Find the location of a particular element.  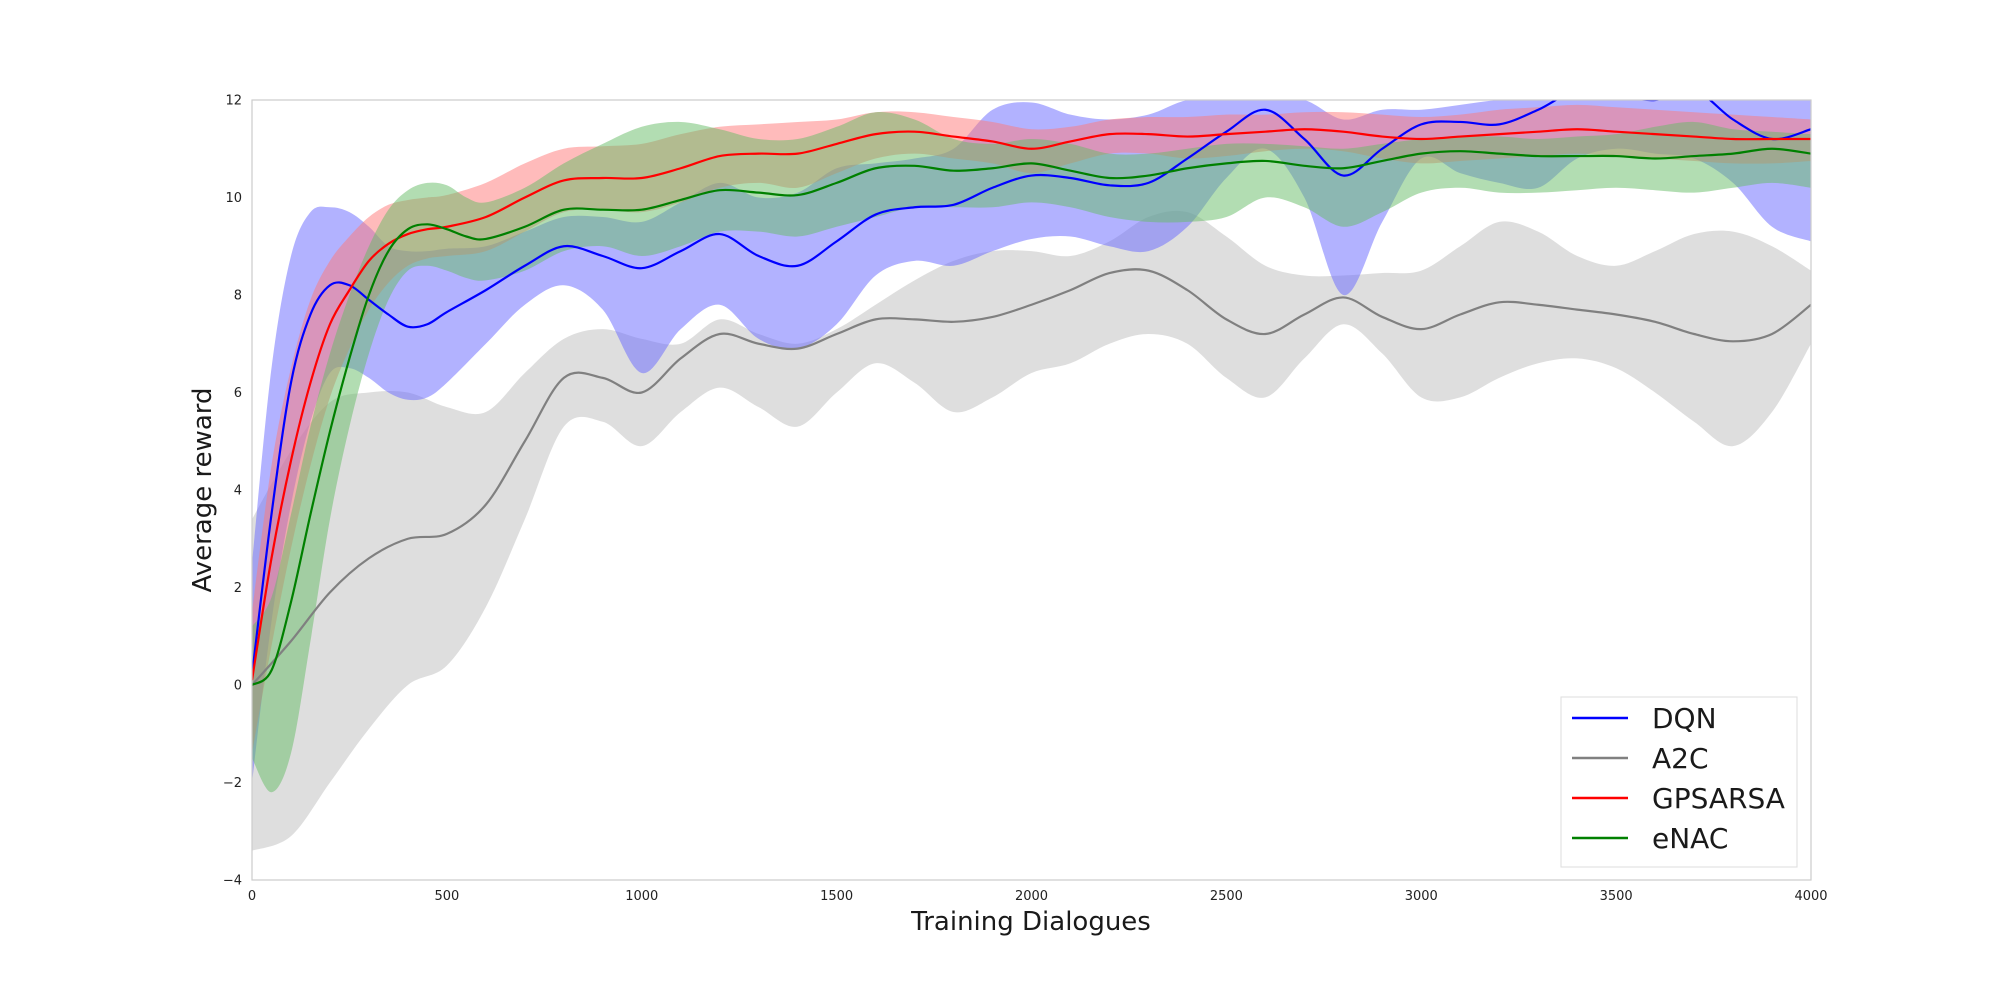

x-tick-label: 3500 is located at coordinates (1616, 896).